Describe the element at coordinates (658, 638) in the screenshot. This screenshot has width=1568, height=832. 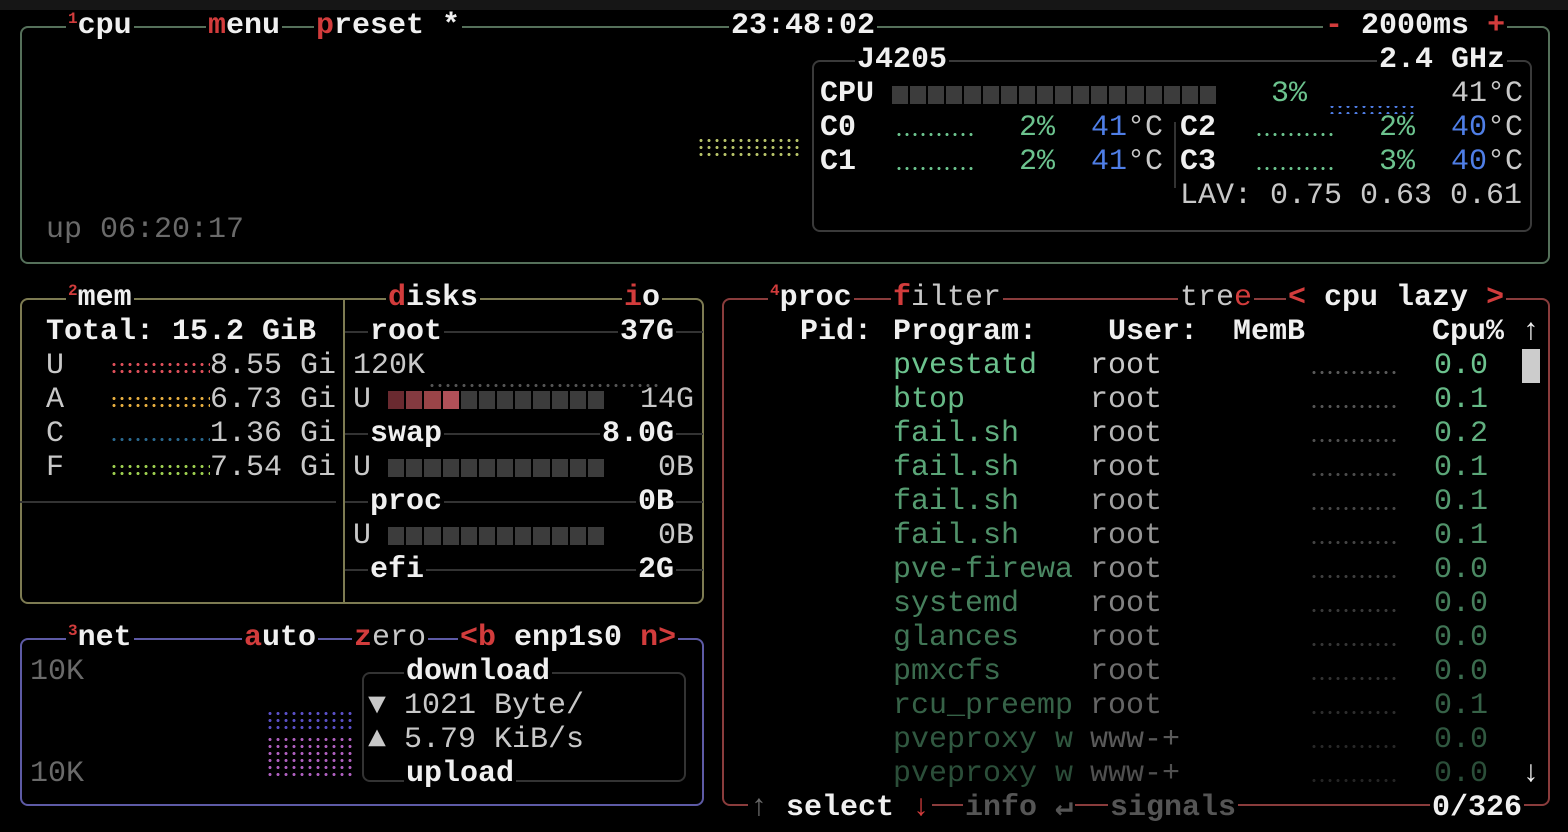
I see `next-interface-button: n>` at that location.